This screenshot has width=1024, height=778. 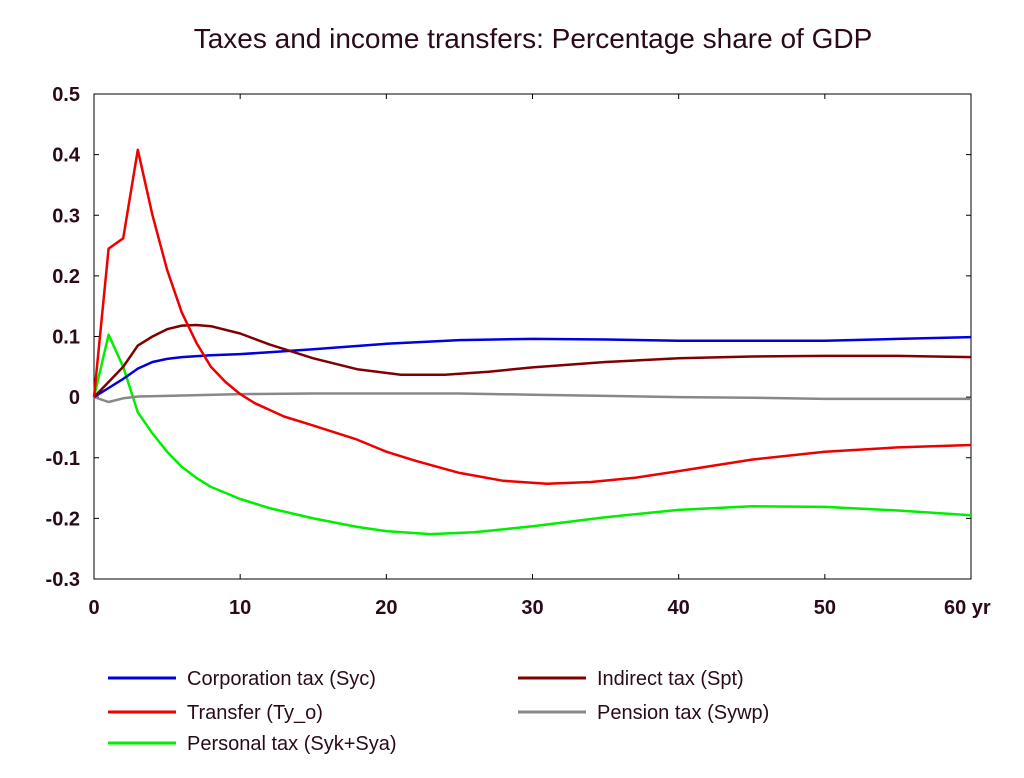 What do you see at coordinates (255, 713) in the screenshot?
I see `legend-label: Transfer (Ty_o)` at bounding box center [255, 713].